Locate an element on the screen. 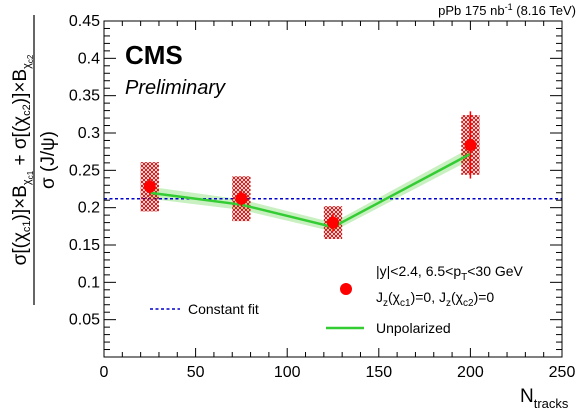  x-tick-label-200: 200 is located at coordinates (470, 372).